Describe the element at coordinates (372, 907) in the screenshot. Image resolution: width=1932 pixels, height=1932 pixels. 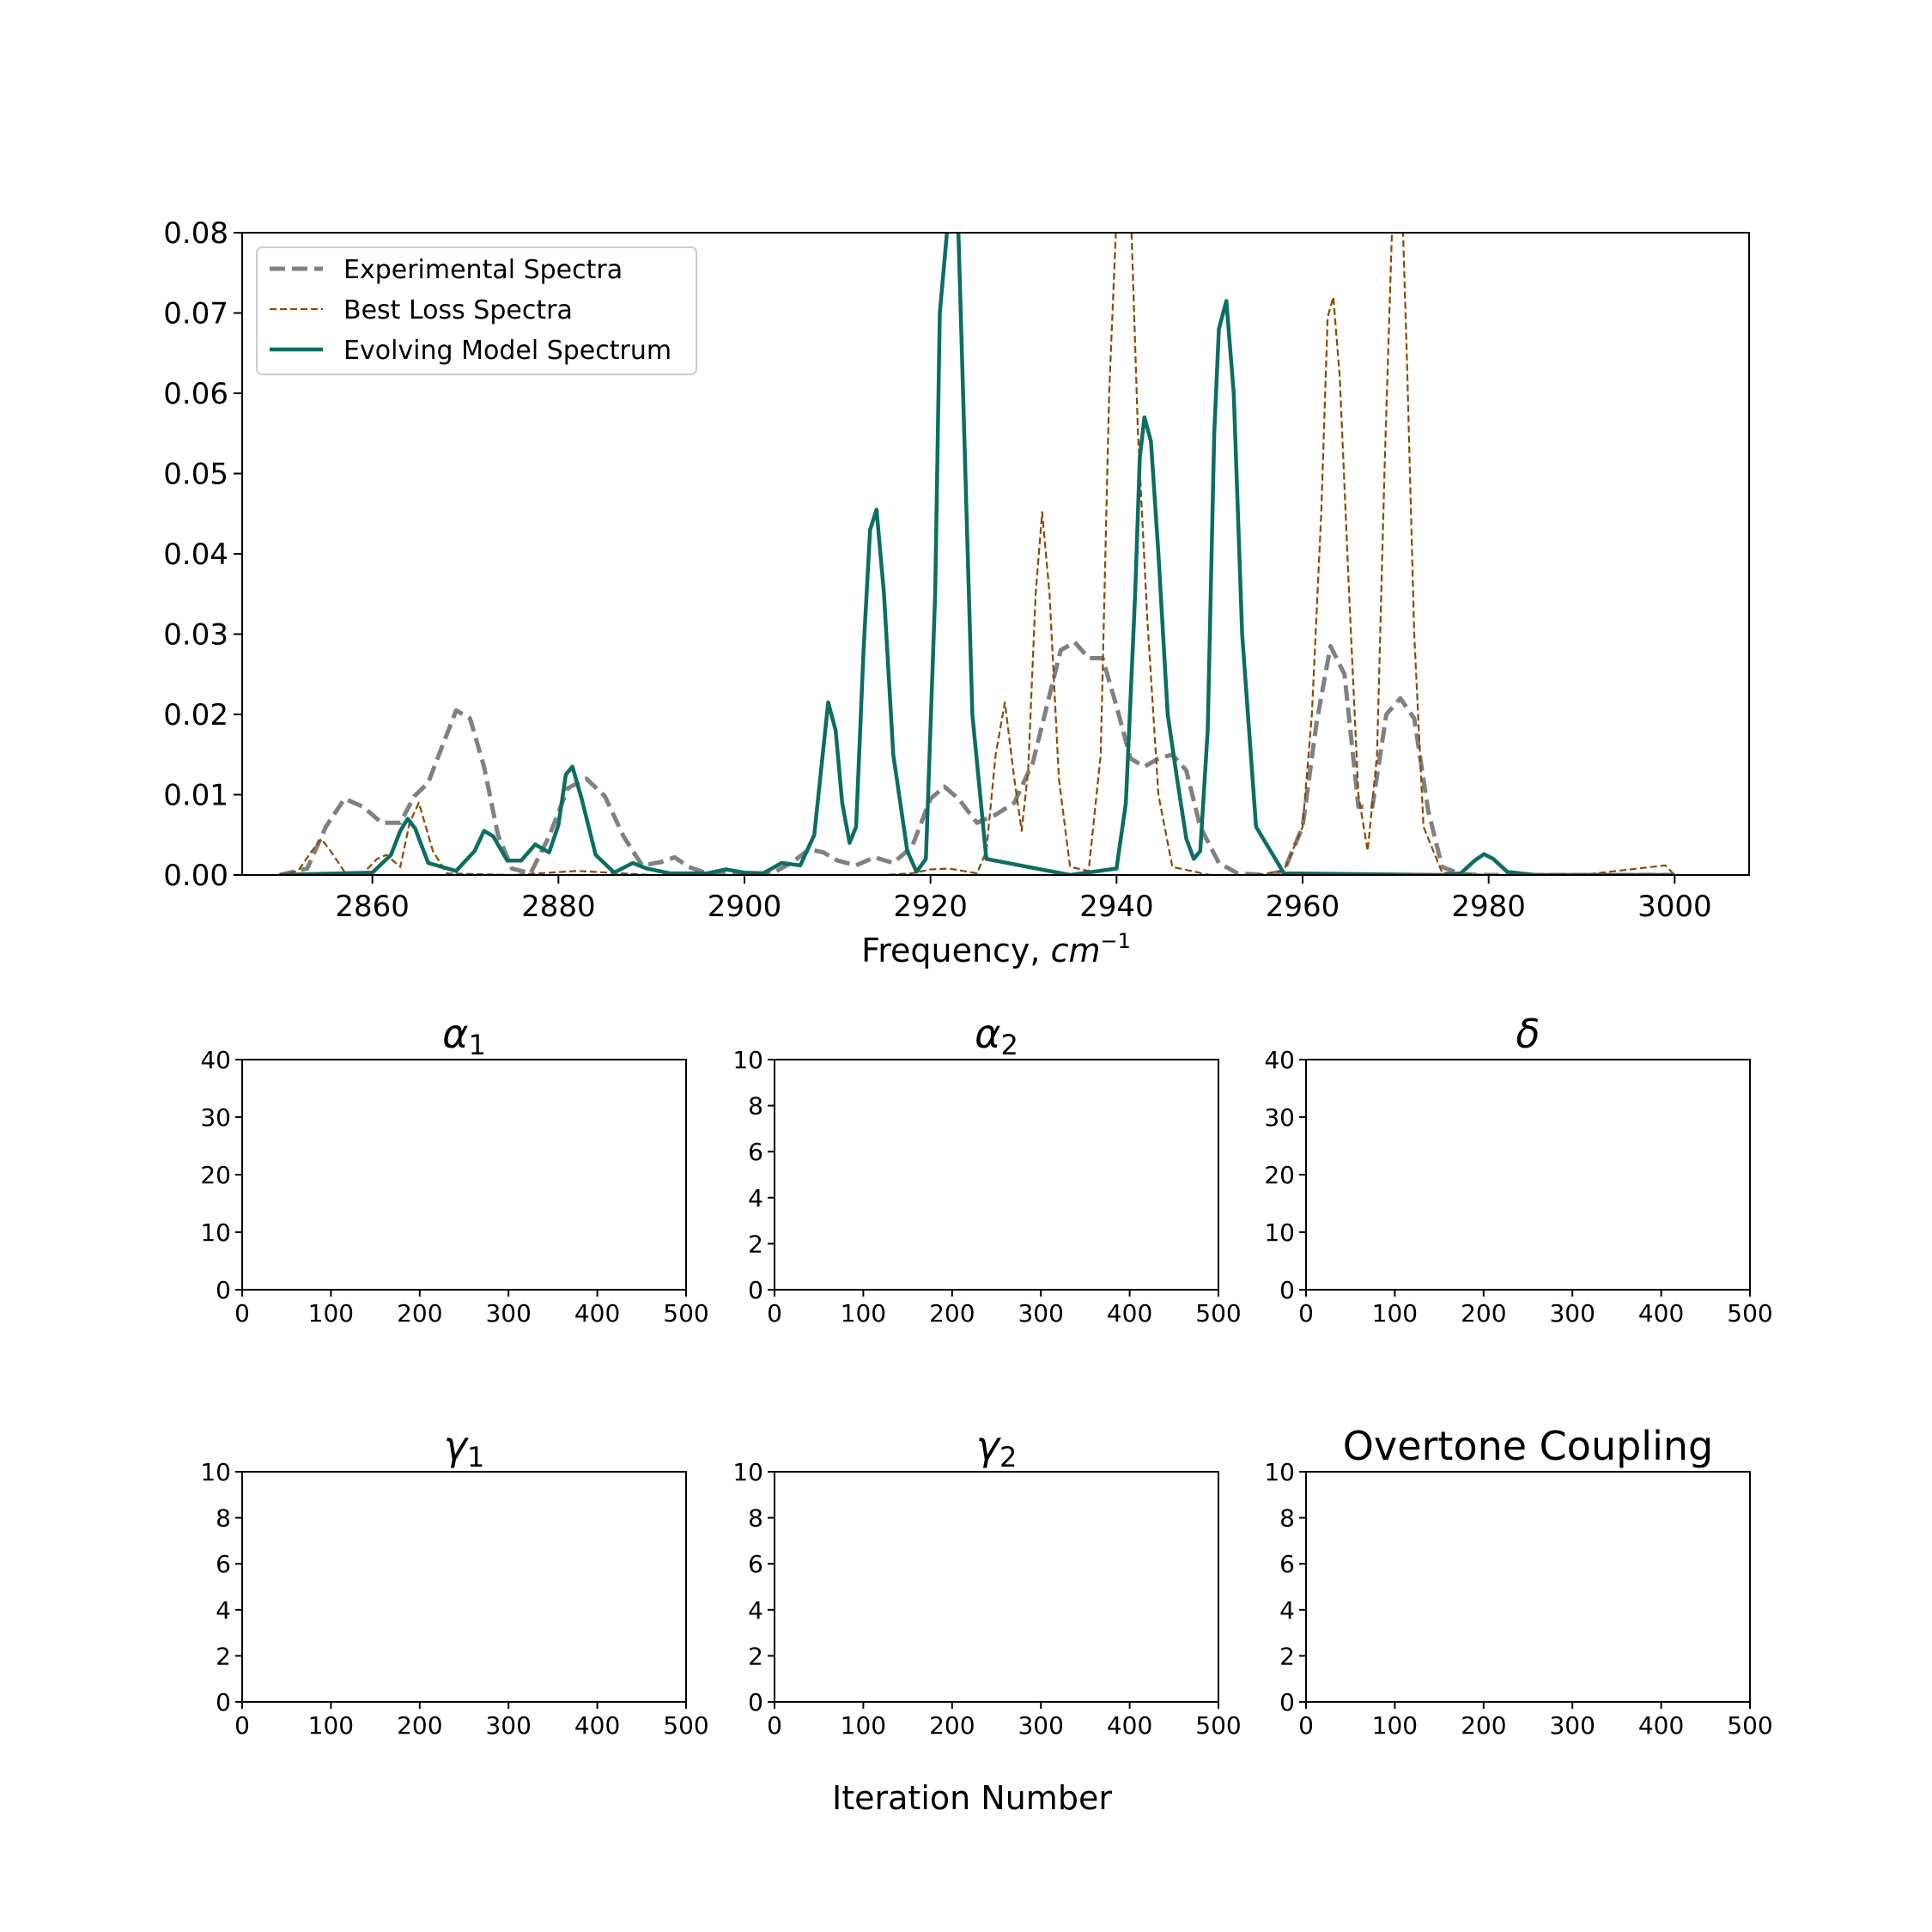
I see `x-tick-label: 2860` at that location.